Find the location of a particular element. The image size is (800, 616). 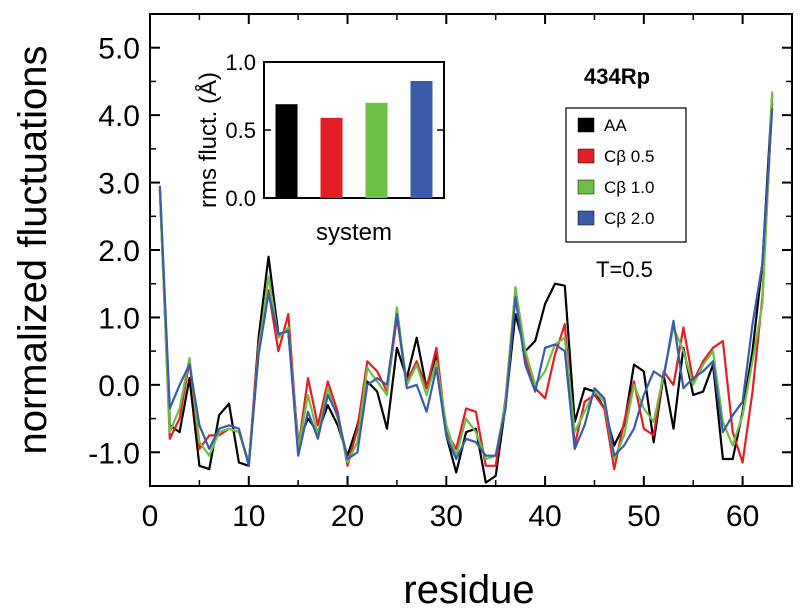

legend-label-c-2-0: Cβ 2.0 is located at coordinates (629, 218).